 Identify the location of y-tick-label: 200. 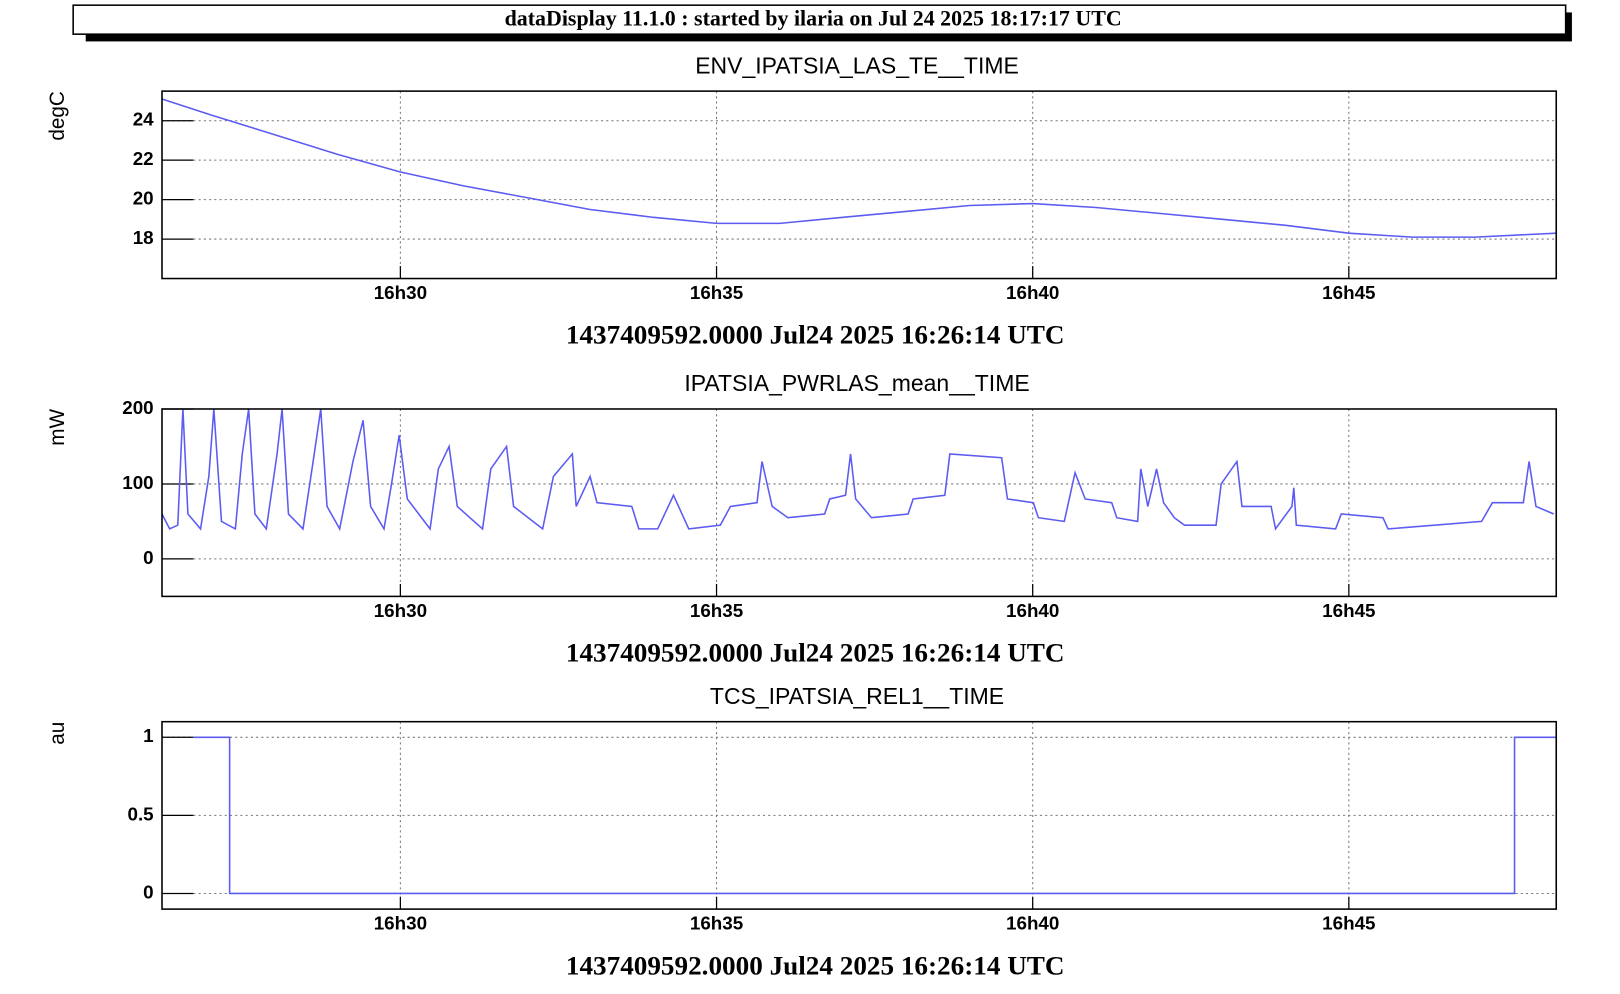
(137, 407).